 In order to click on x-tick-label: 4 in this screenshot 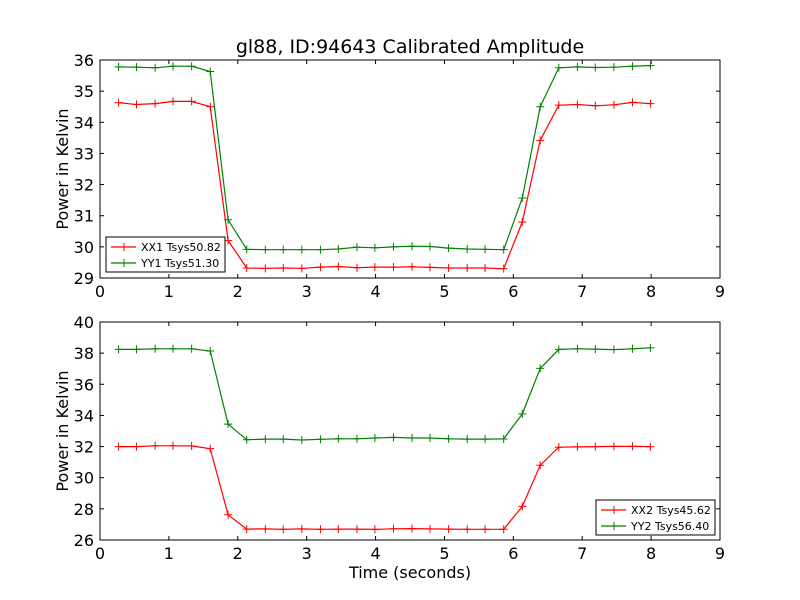, I will do `click(375, 291)`.